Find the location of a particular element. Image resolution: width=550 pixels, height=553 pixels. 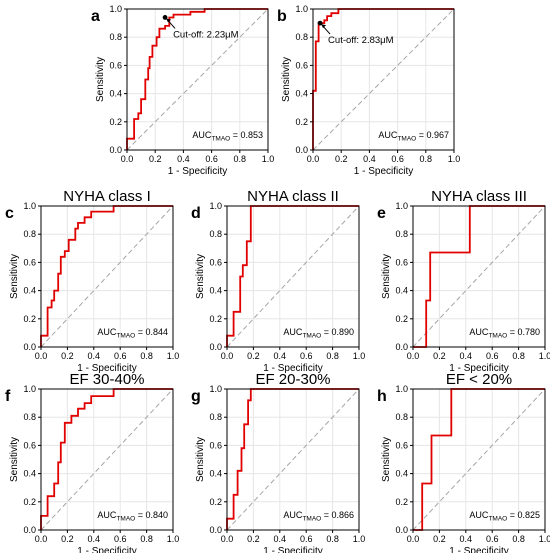

auc-label: AUCTMAO = 0.890 is located at coordinates (318, 333).